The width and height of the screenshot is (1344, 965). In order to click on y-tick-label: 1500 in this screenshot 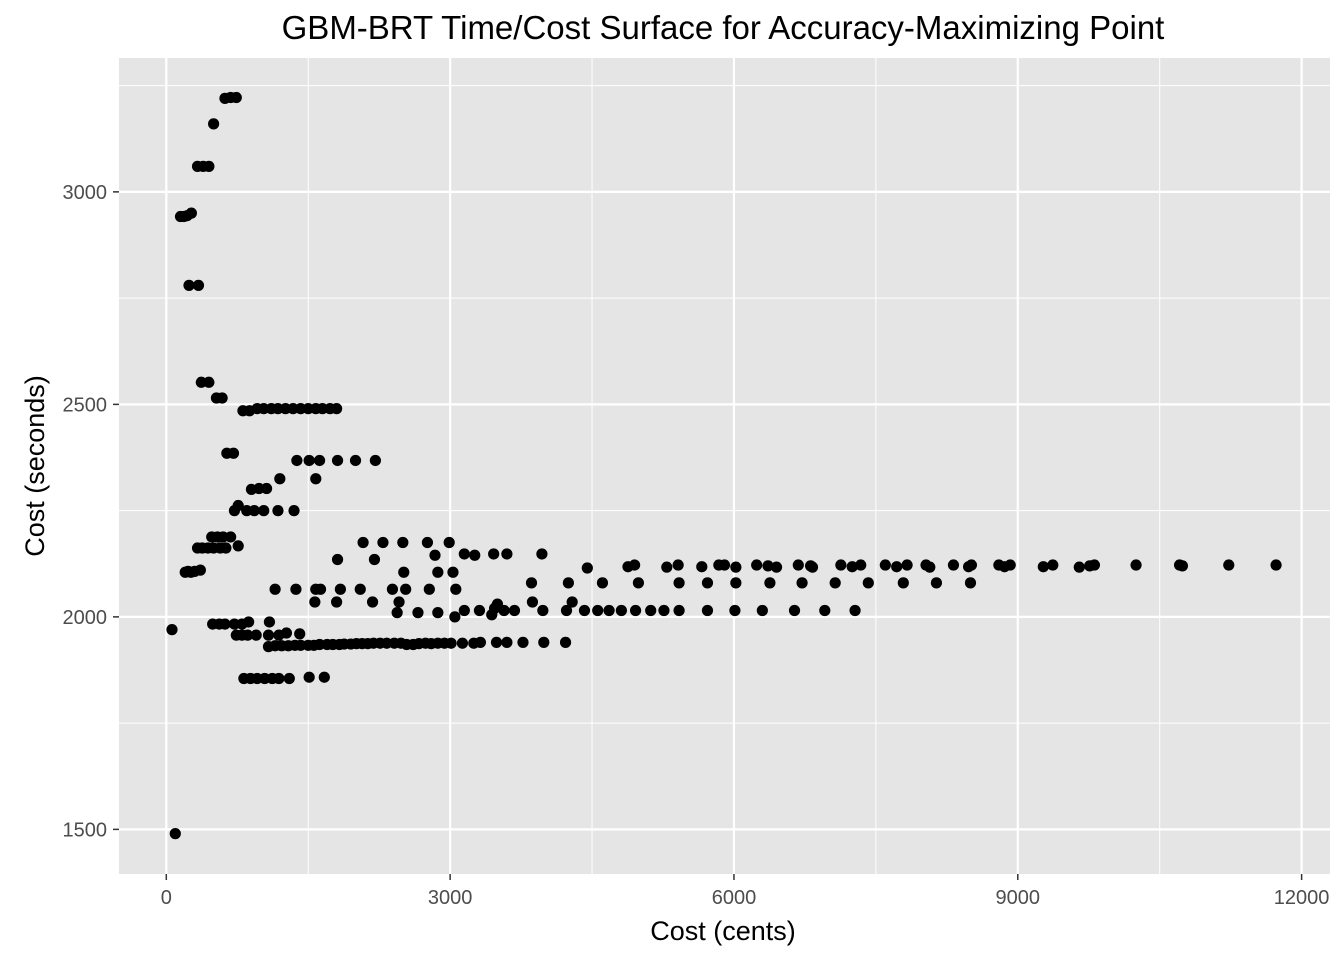, I will do `click(85, 830)`.